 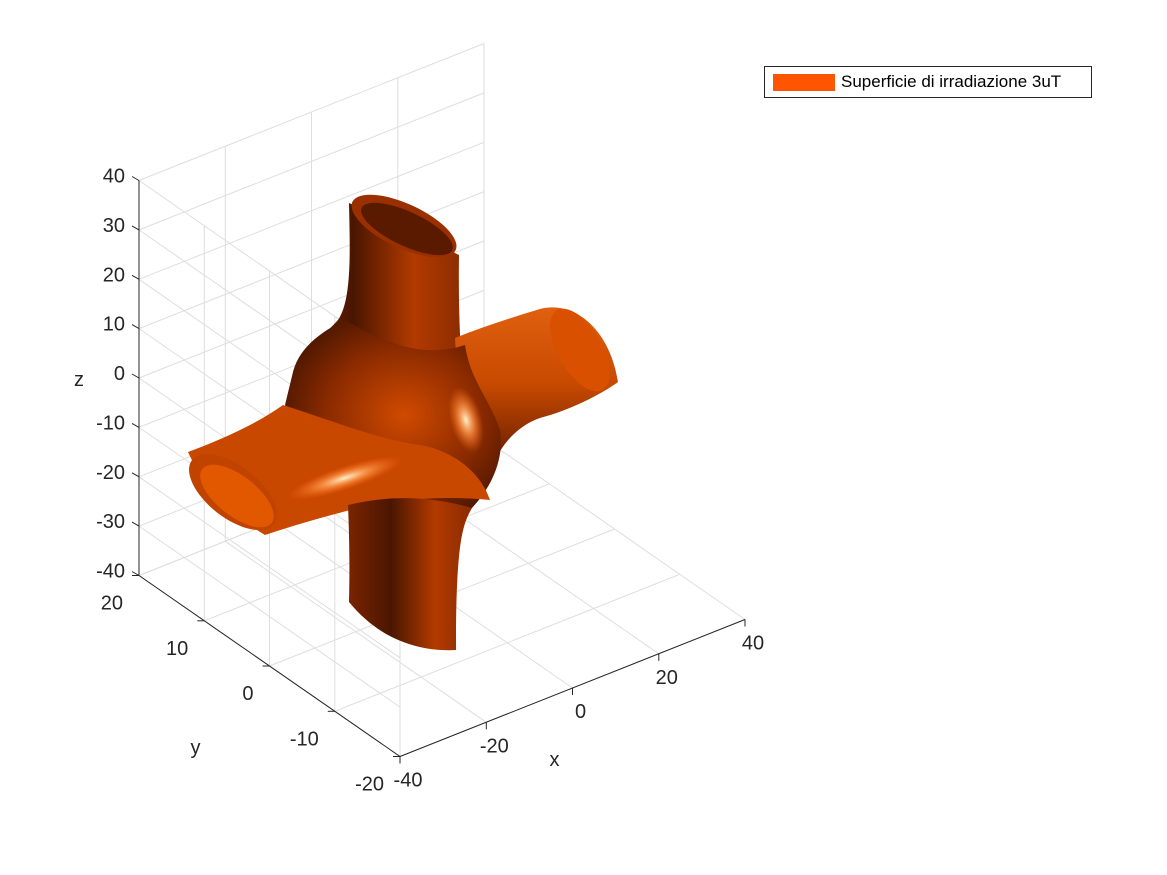 I want to click on z-tick-label: -20, so click(x=110, y=473).